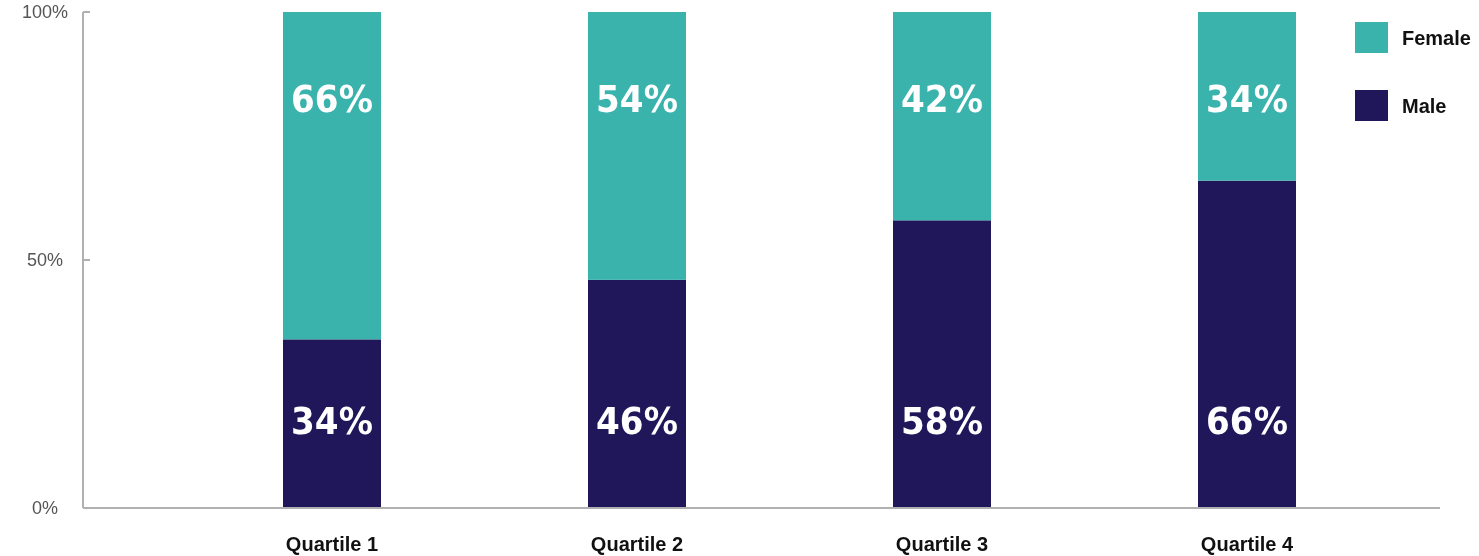 This screenshot has width=1479, height=556. Describe the element at coordinates (45, 508) in the screenshot. I see `y-tick-label: 0%` at that location.